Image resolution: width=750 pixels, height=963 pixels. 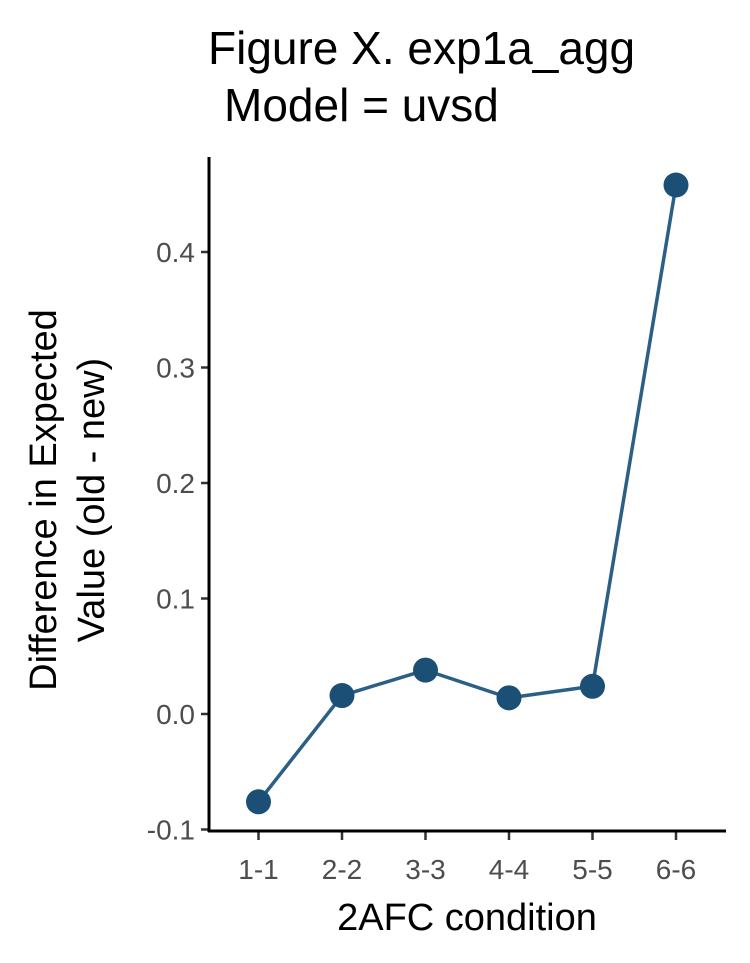 What do you see at coordinates (171, 830) in the screenshot?
I see `y-tick-label: -0.1` at bounding box center [171, 830].